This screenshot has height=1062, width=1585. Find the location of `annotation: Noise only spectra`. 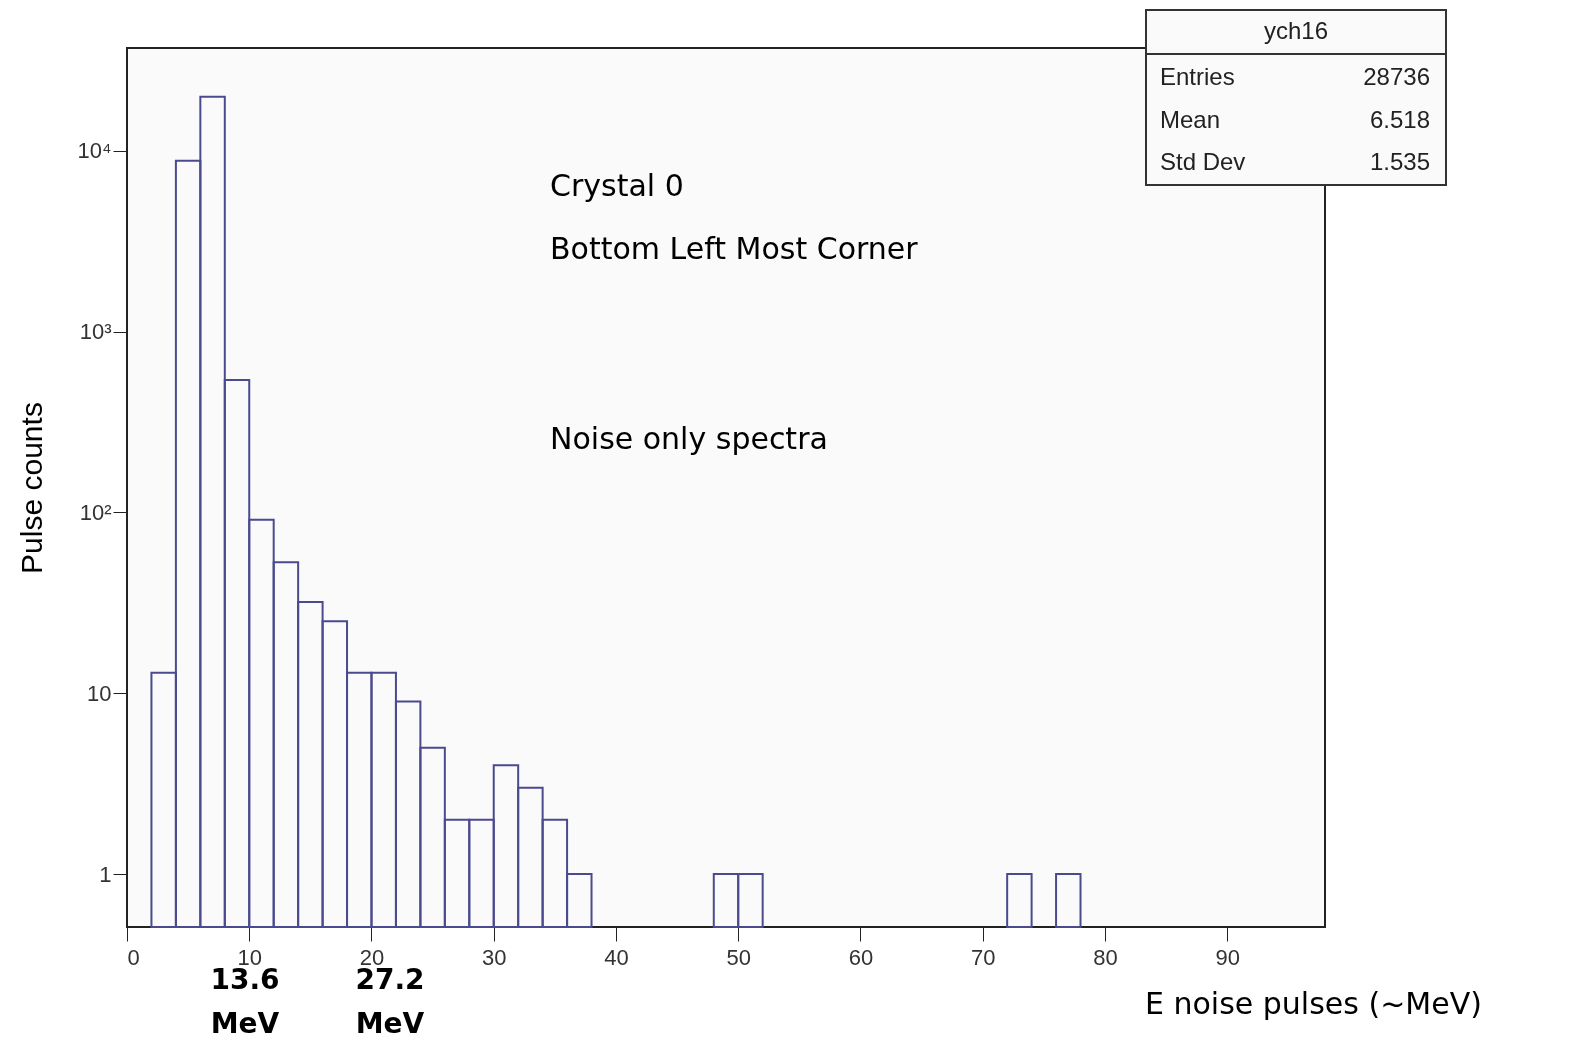

annotation: Noise only spectra is located at coordinates (689, 438).